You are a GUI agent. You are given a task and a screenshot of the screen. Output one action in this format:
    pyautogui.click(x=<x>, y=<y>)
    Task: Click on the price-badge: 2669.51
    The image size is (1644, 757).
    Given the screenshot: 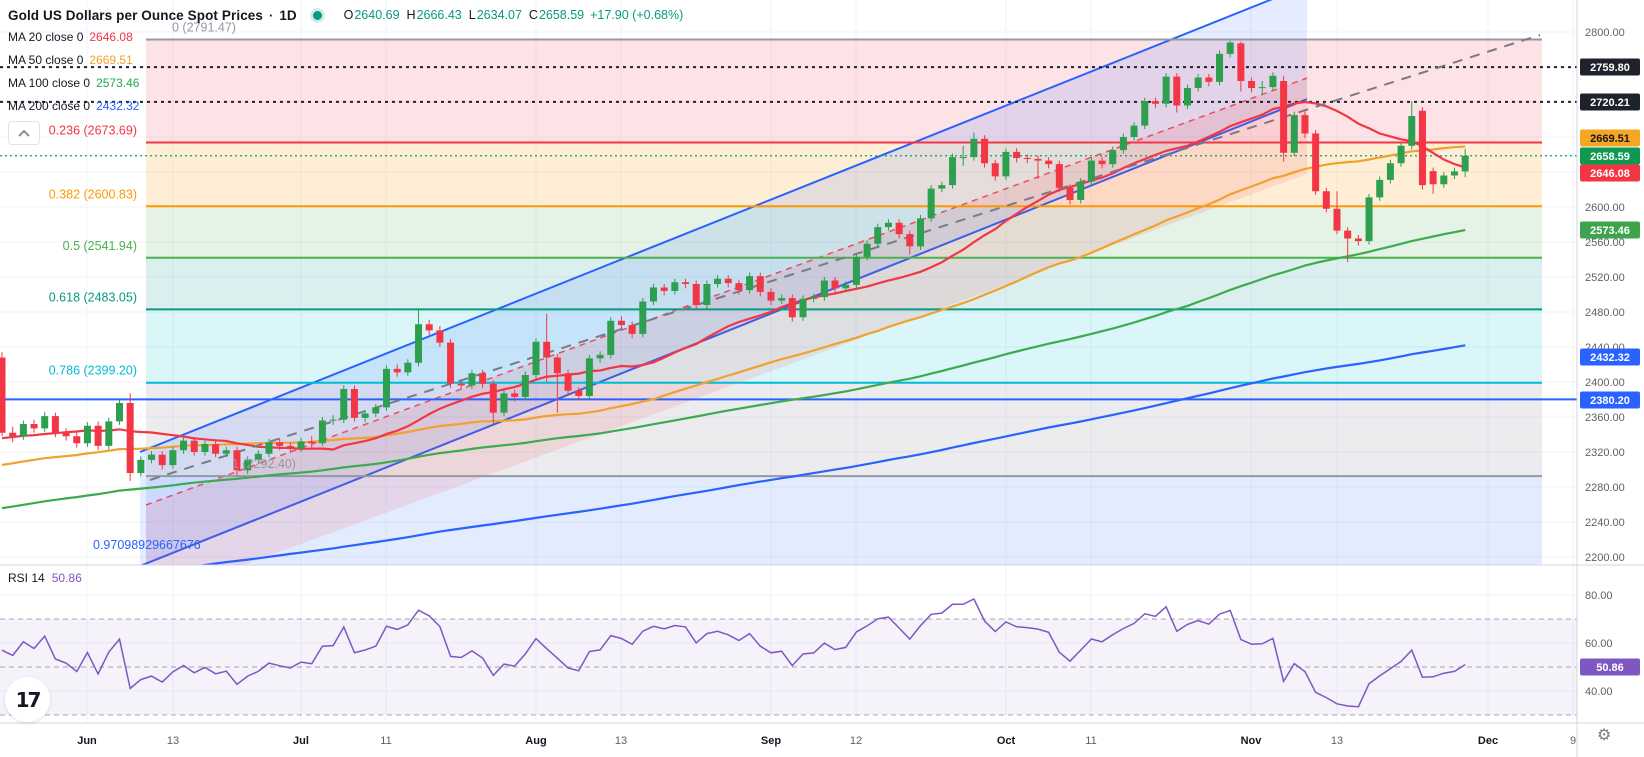 What is the action you would take?
    pyautogui.click(x=1610, y=138)
    